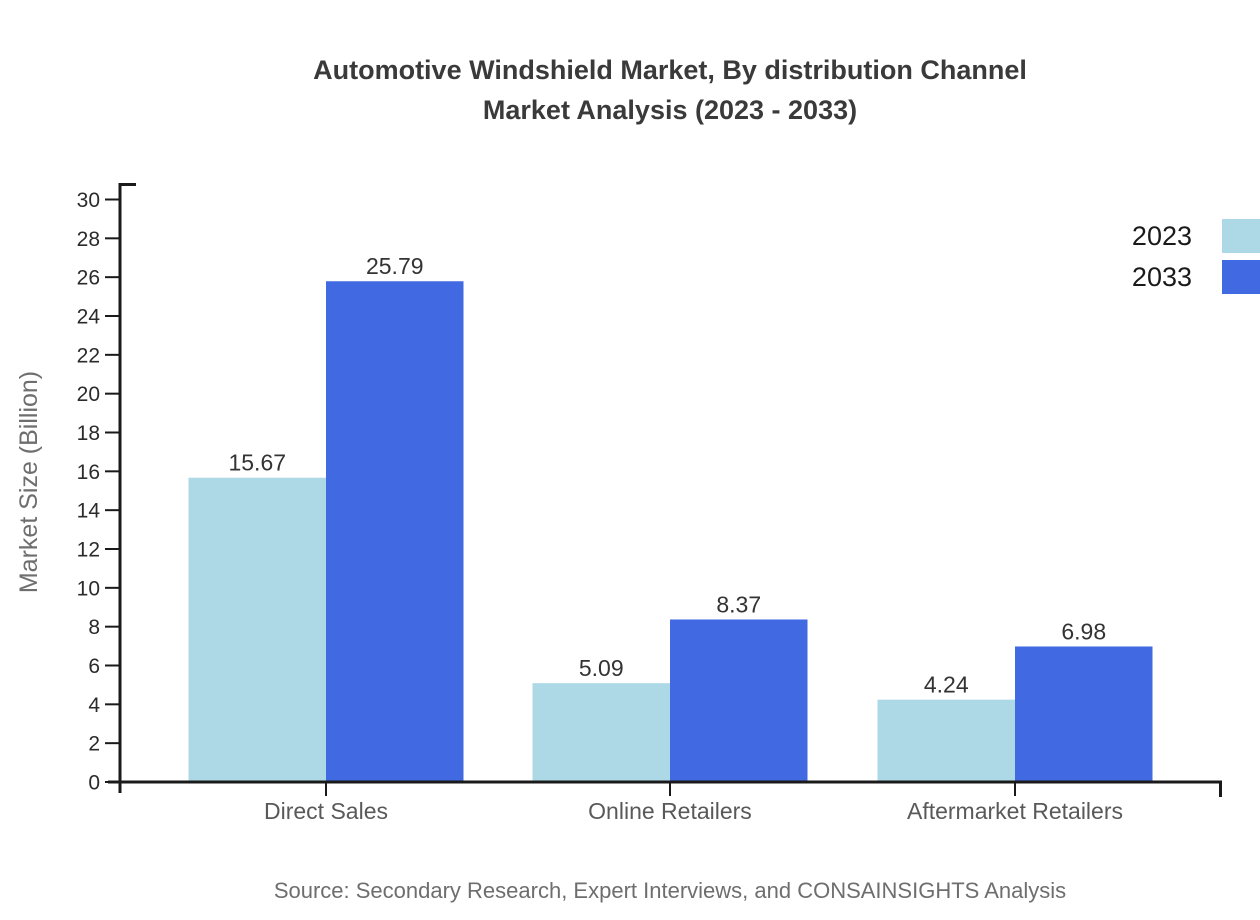  Describe the element at coordinates (94, 705) in the screenshot. I see `y-axis-tick-label: 4` at that location.